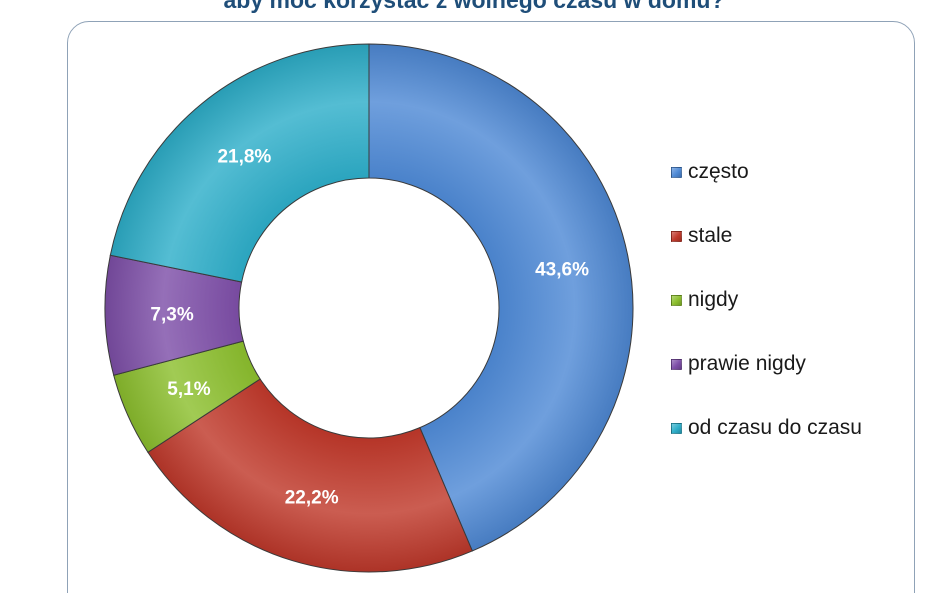  What do you see at coordinates (766, 384) in the screenshot?
I see `legend-item-prawie-nigdy: prawie nigdy` at bounding box center [766, 384].